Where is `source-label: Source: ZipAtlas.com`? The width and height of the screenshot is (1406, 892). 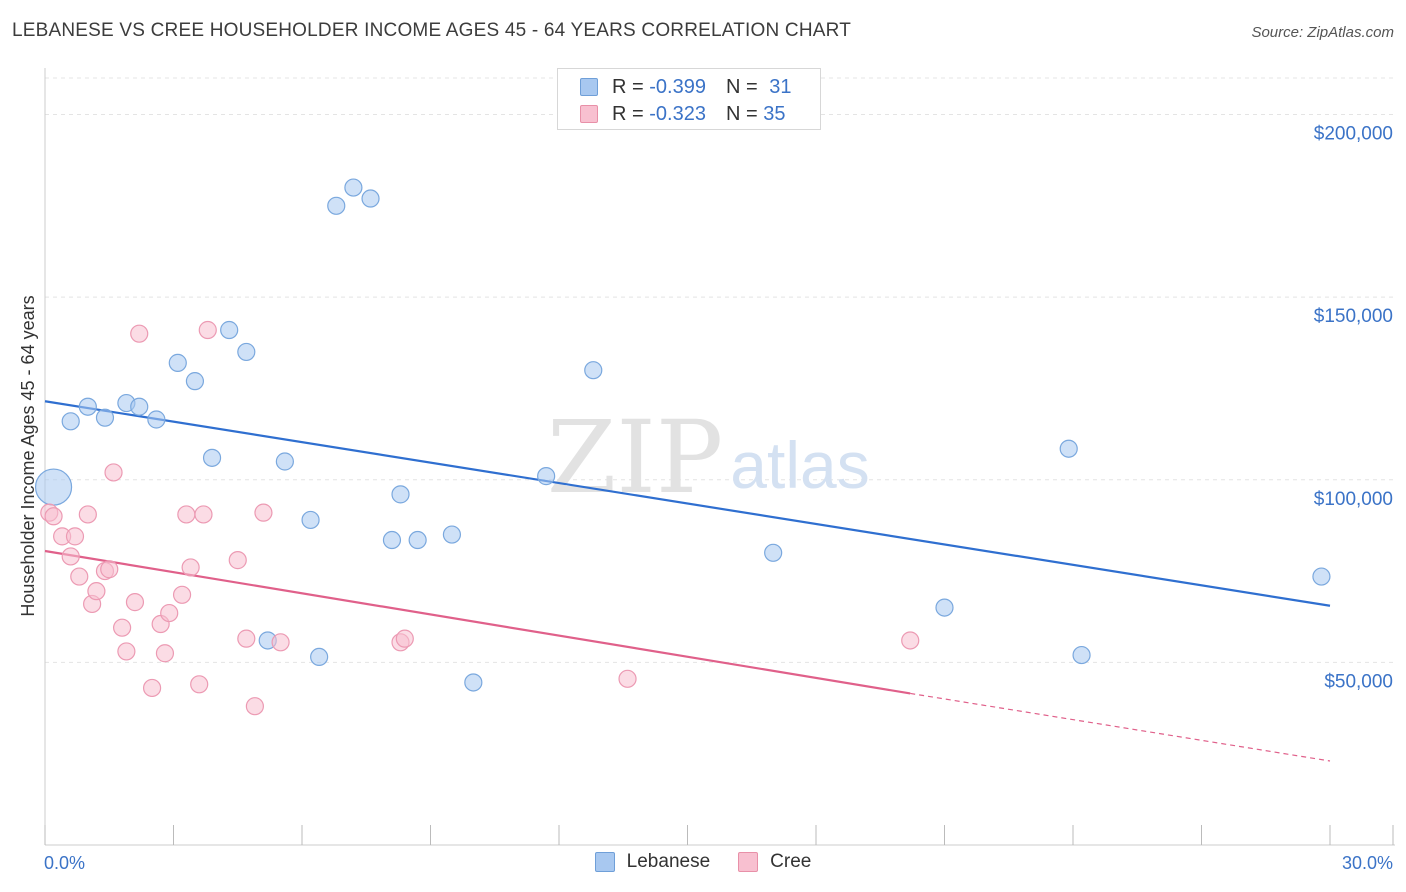 source-label: Source: ZipAtlas.com is located at coordinates (1322, 32).